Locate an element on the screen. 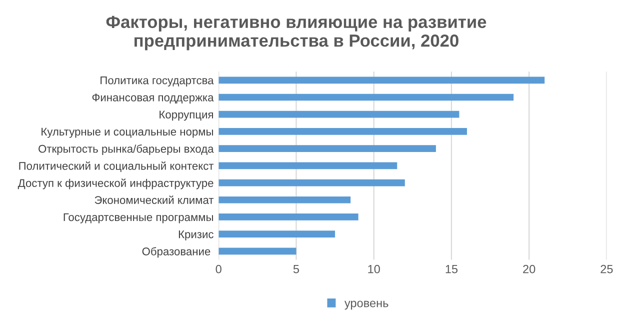  x-tick-label: 0 is located at coordinates (219, 269).